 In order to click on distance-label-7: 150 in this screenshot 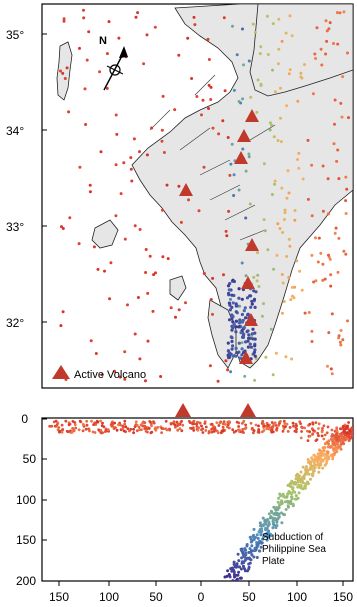, I will do `click(343, 597)`.